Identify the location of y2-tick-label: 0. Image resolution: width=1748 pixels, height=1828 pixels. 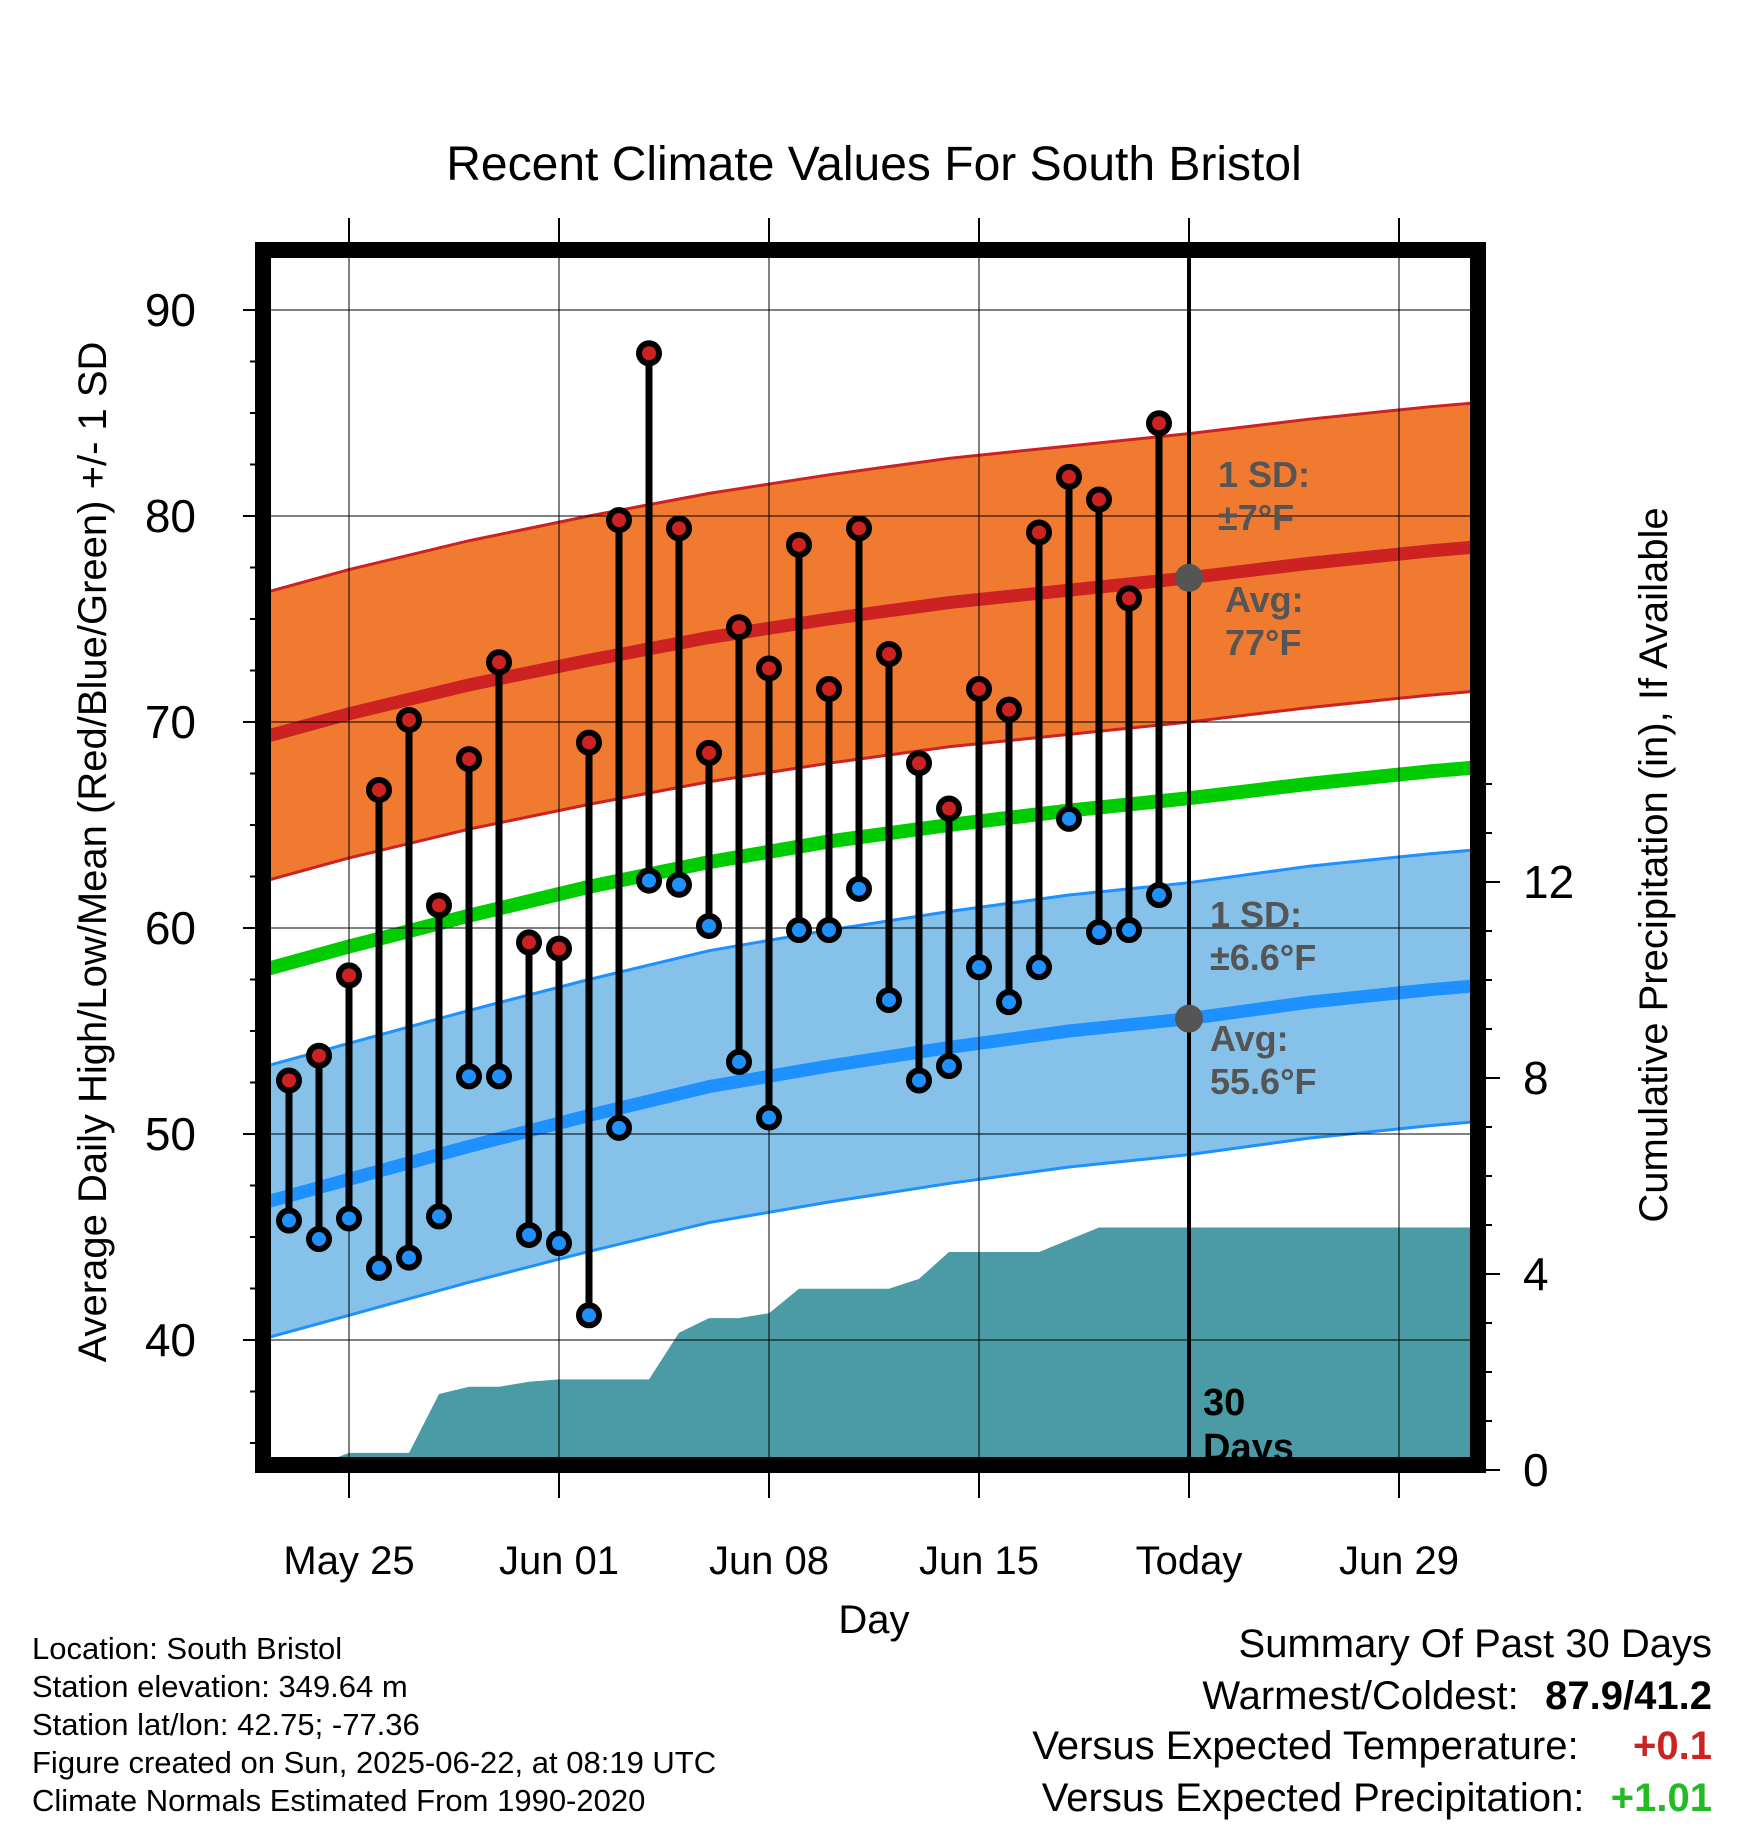
(1536, 1470).